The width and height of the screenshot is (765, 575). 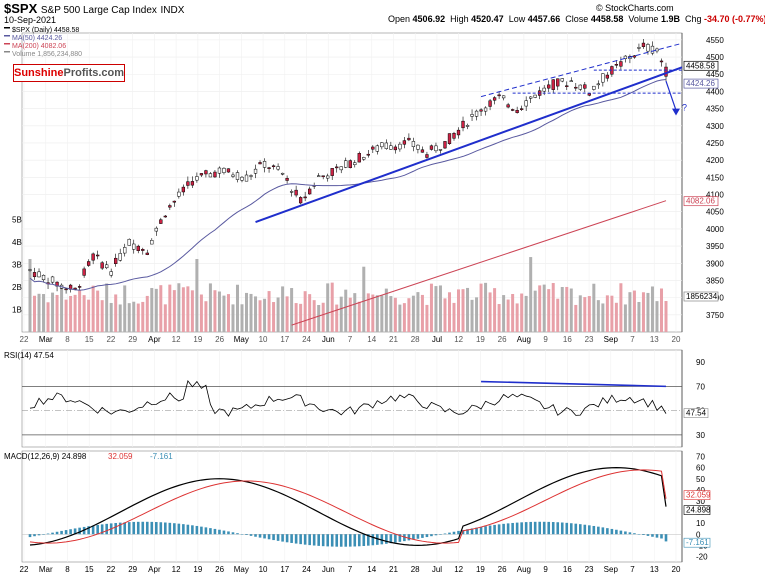 What do you see at coordinates (676, 339) in the screenshot?
I see `x-tick-label: 20` at bounding box center [676, 339].